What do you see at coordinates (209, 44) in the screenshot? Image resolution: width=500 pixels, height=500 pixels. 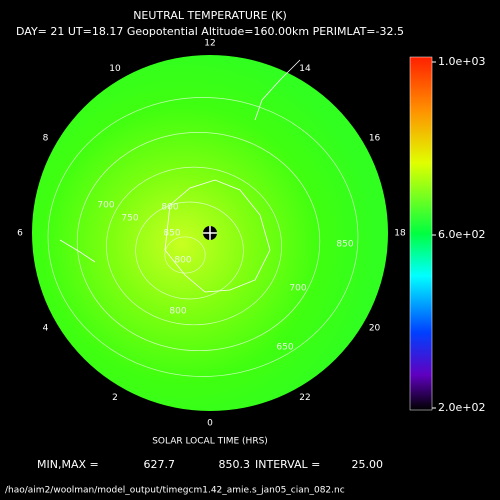 I see `hour-label: 12` at bounding box center [209, 44].